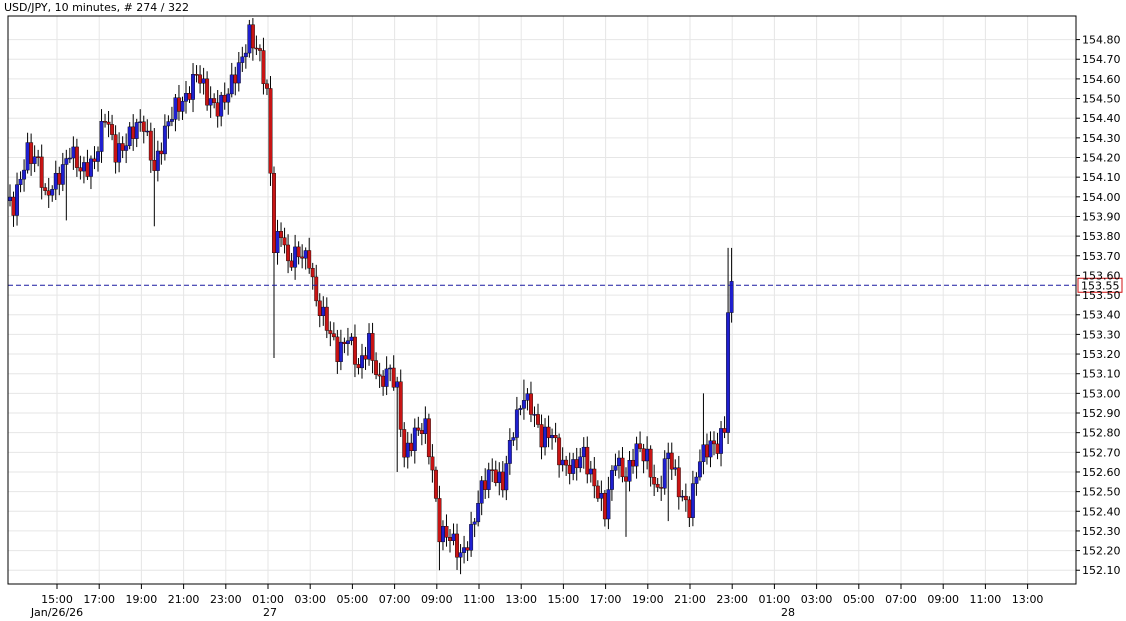  What do you see at coordinates (395, 599) in the screenshot?
I see `x-tick-label: 07:00` at bounding box center [395, 599].